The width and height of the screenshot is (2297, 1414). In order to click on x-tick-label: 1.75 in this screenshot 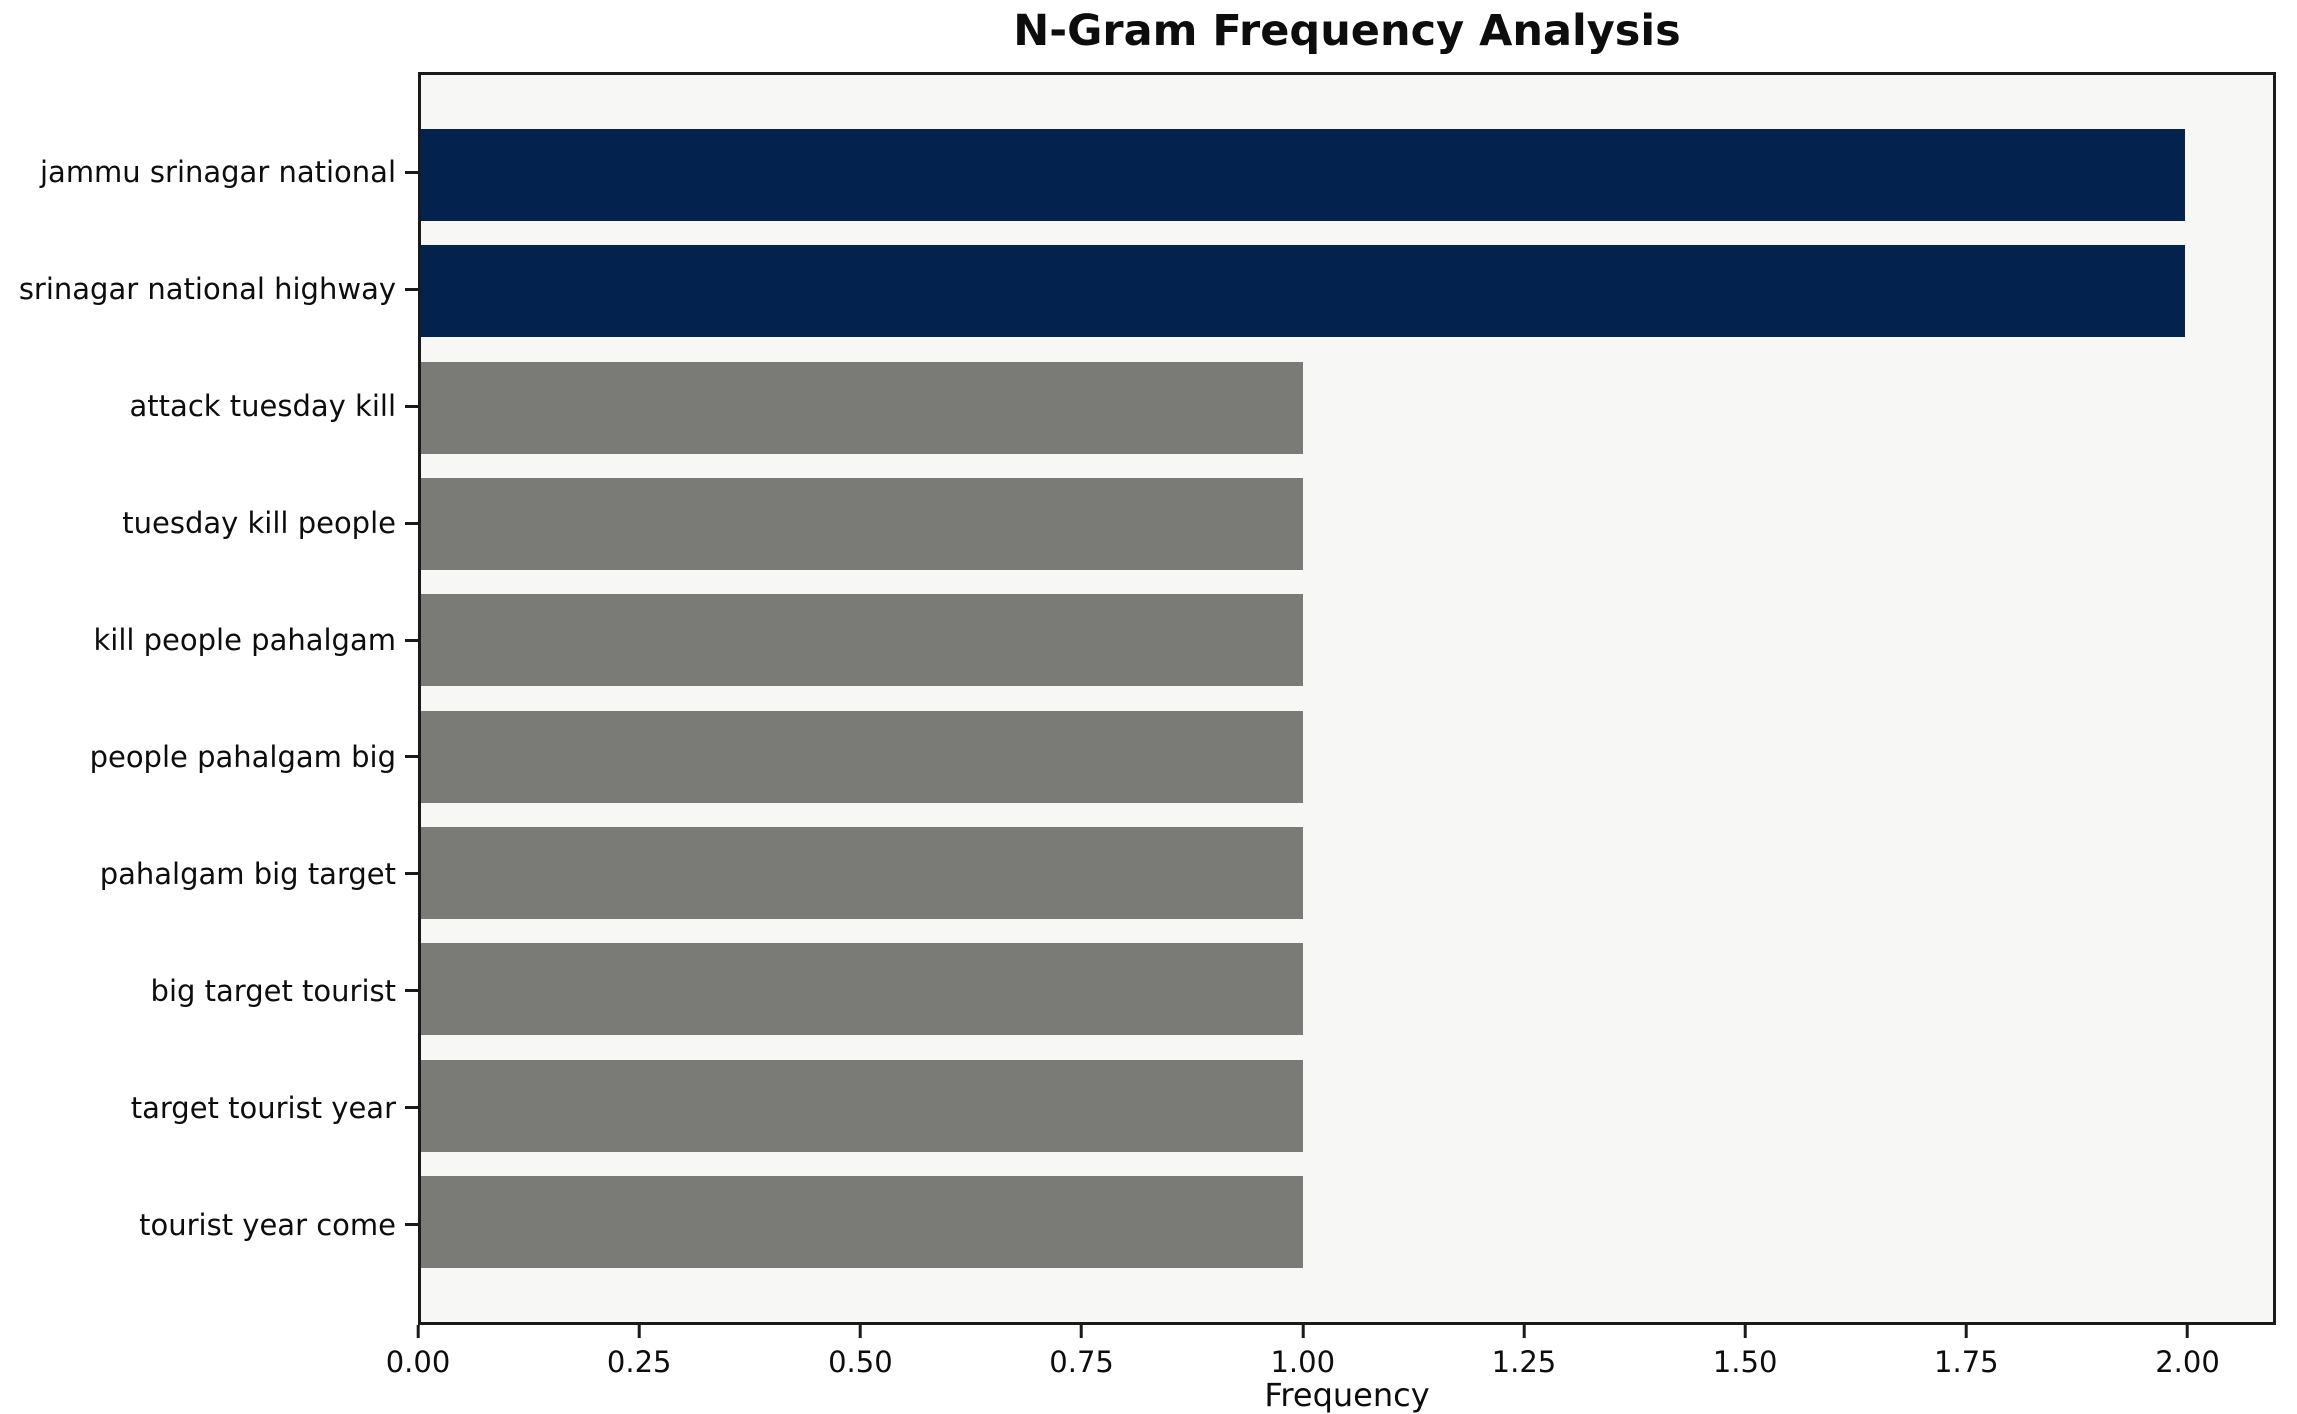, I will do `click(1966, 1362)`.